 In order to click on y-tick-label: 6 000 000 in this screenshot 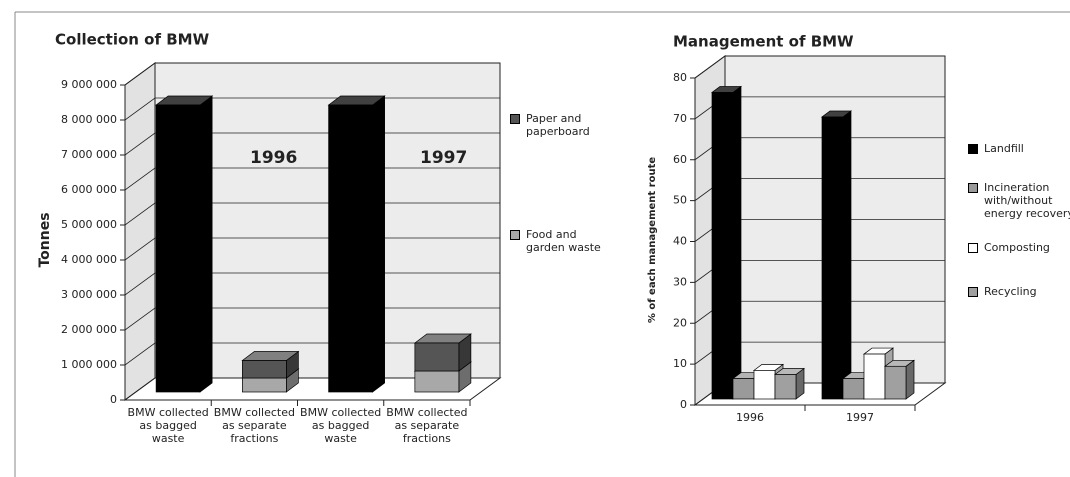, I will do `click(89, 189)`.